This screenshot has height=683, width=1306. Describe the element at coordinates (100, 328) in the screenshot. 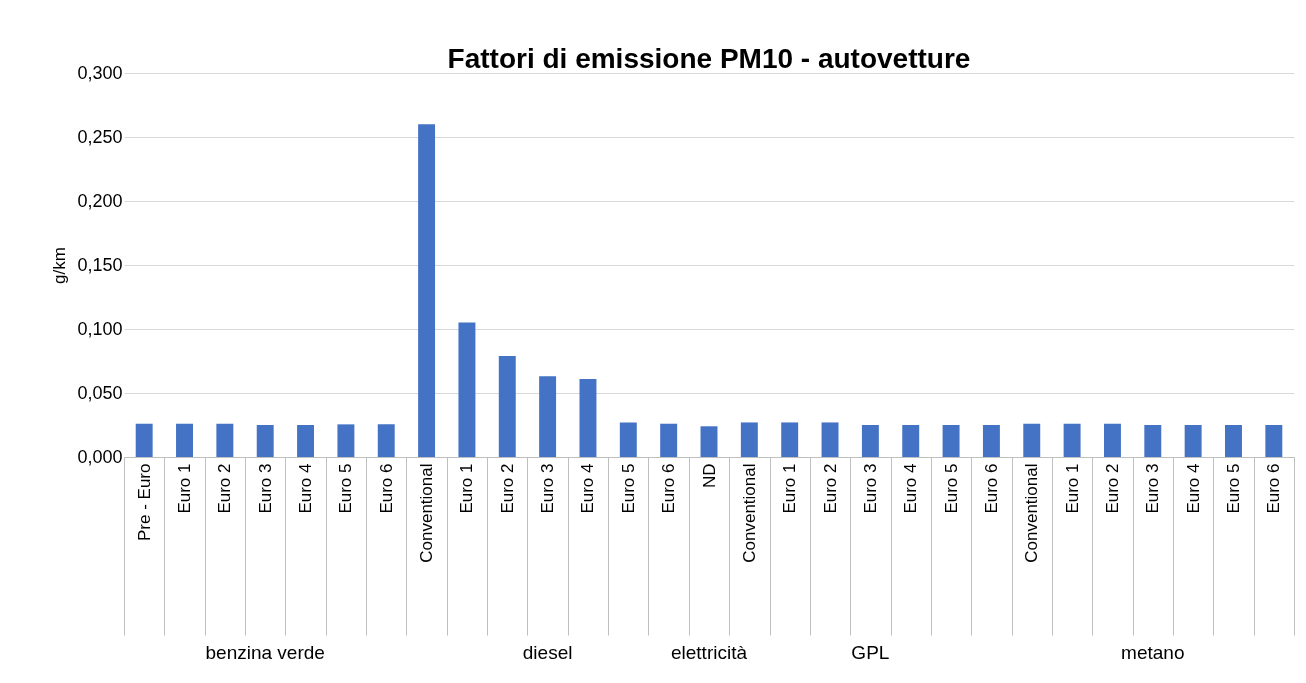

I see `y-tick-label: 0,100` at that location.